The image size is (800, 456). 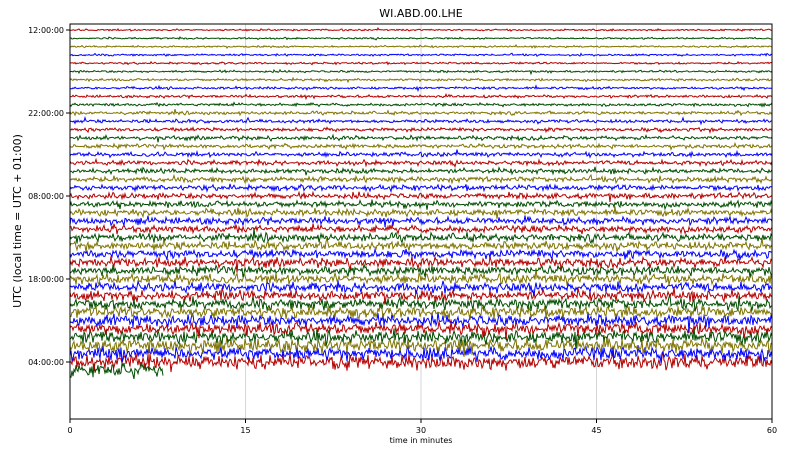 I want to click on y-tick-label-0: 12:00:00, so click(x=46, y=30).